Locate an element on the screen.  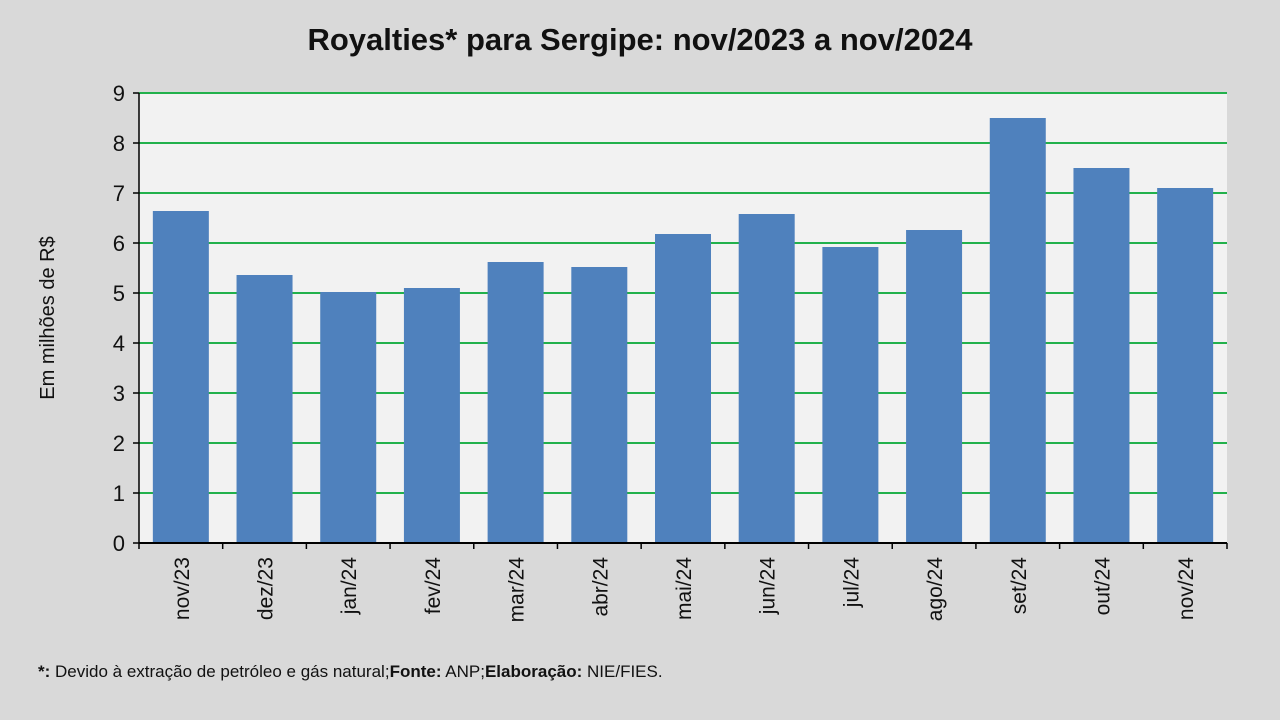
x-tick-label: out/24 is located at coordinates (1102, 586).